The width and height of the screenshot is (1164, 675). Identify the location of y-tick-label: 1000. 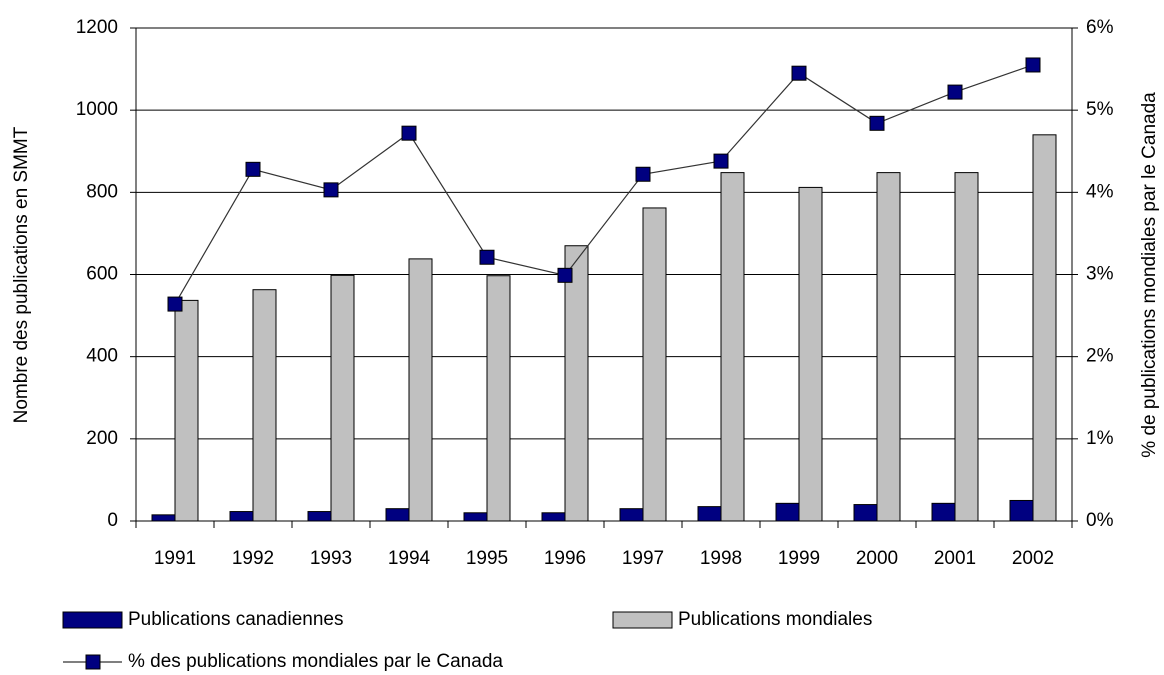
(97, 109).